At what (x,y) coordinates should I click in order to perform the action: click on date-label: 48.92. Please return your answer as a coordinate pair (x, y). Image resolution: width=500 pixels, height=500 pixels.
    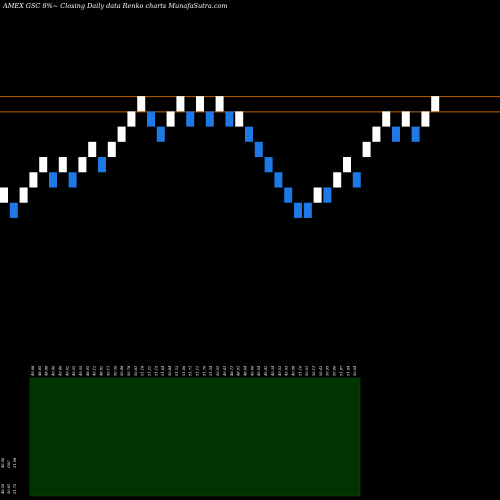
    Looking at the image, I should click on (102, 371).